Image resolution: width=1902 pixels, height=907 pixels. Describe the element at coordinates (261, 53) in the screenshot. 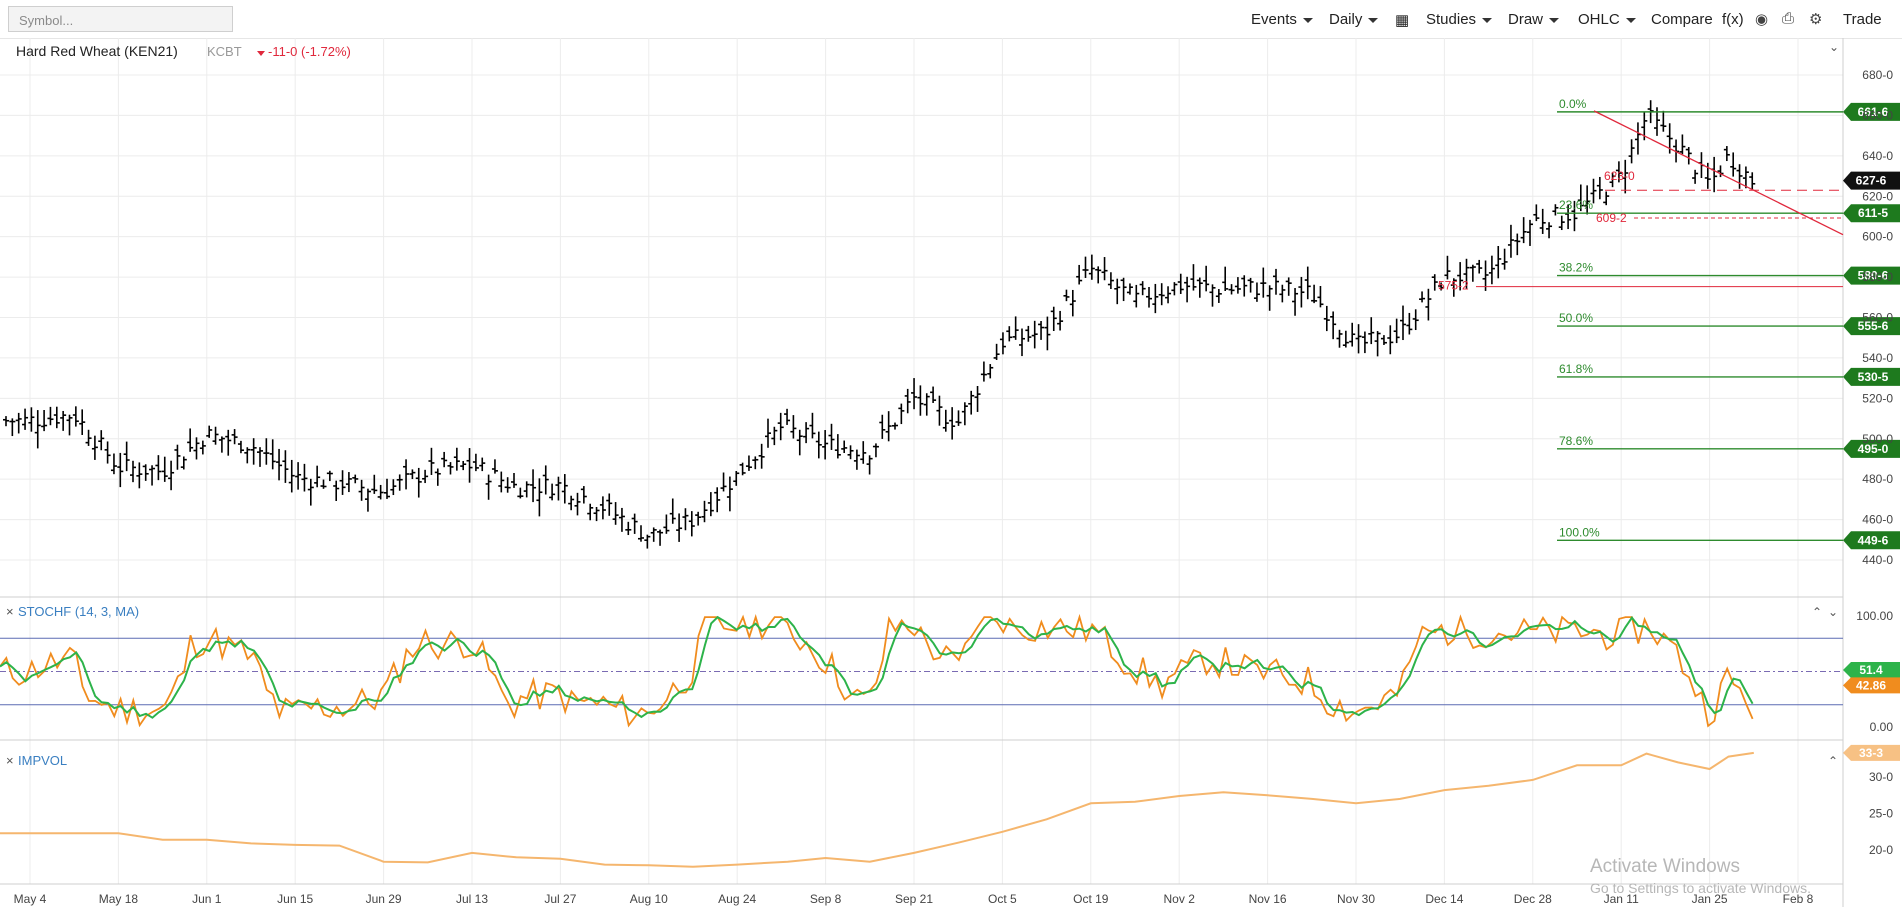

I see `down-arrow-icon` at that location.